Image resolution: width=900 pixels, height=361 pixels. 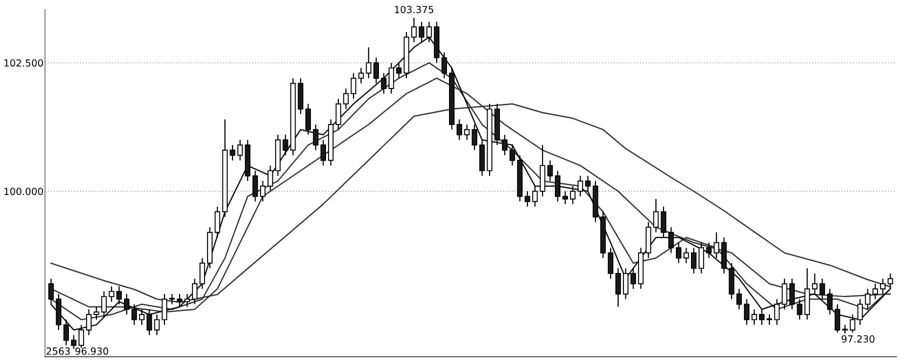 What do you see at coordinates (23, 63) in the screenshot?
I see `y-tick-label: 102.500` at bounding box center [23, 63].